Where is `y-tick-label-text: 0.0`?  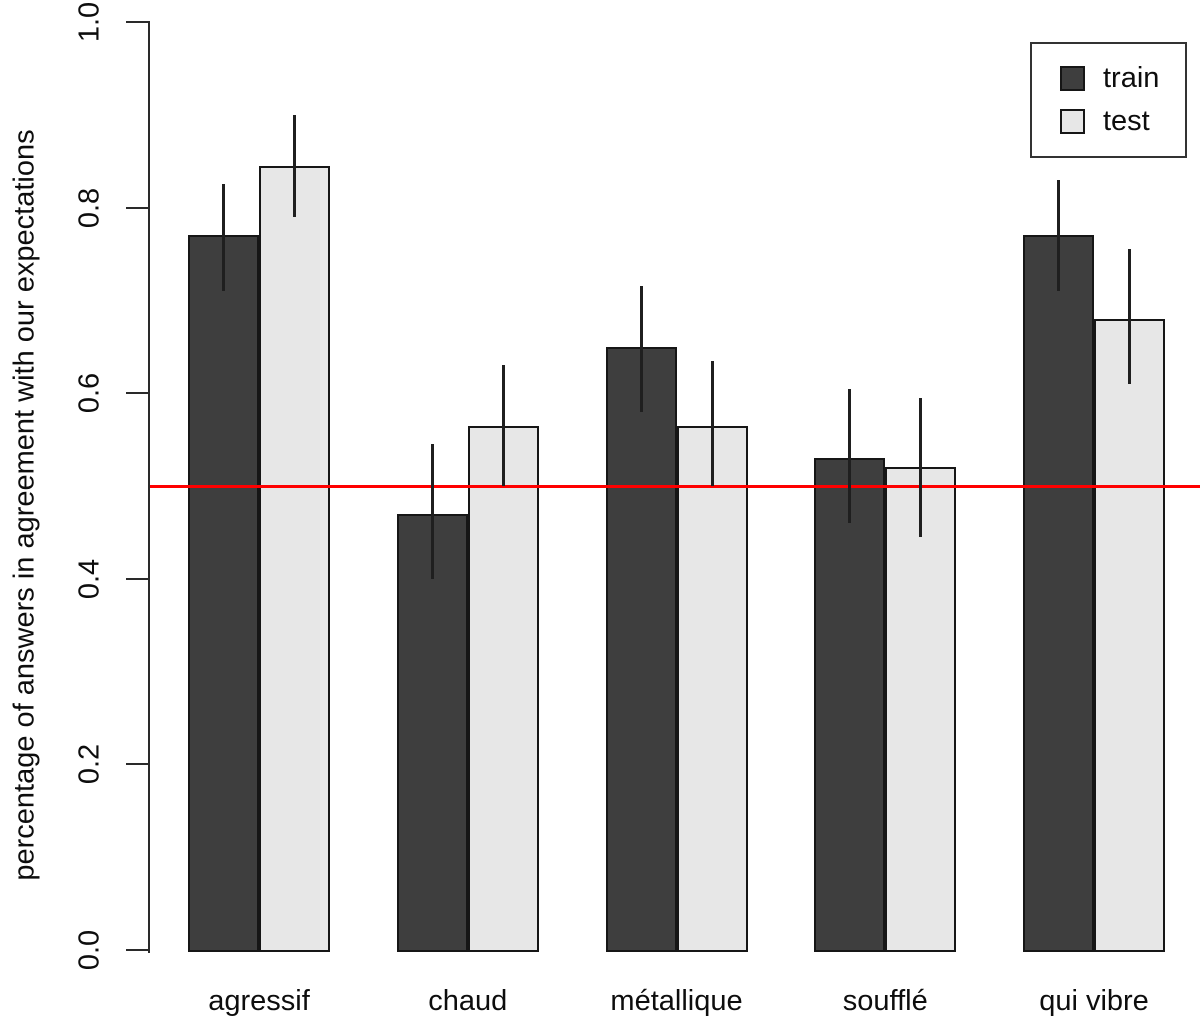 y-tick-label-text: 0.0 is located at coordinates (89, 950).